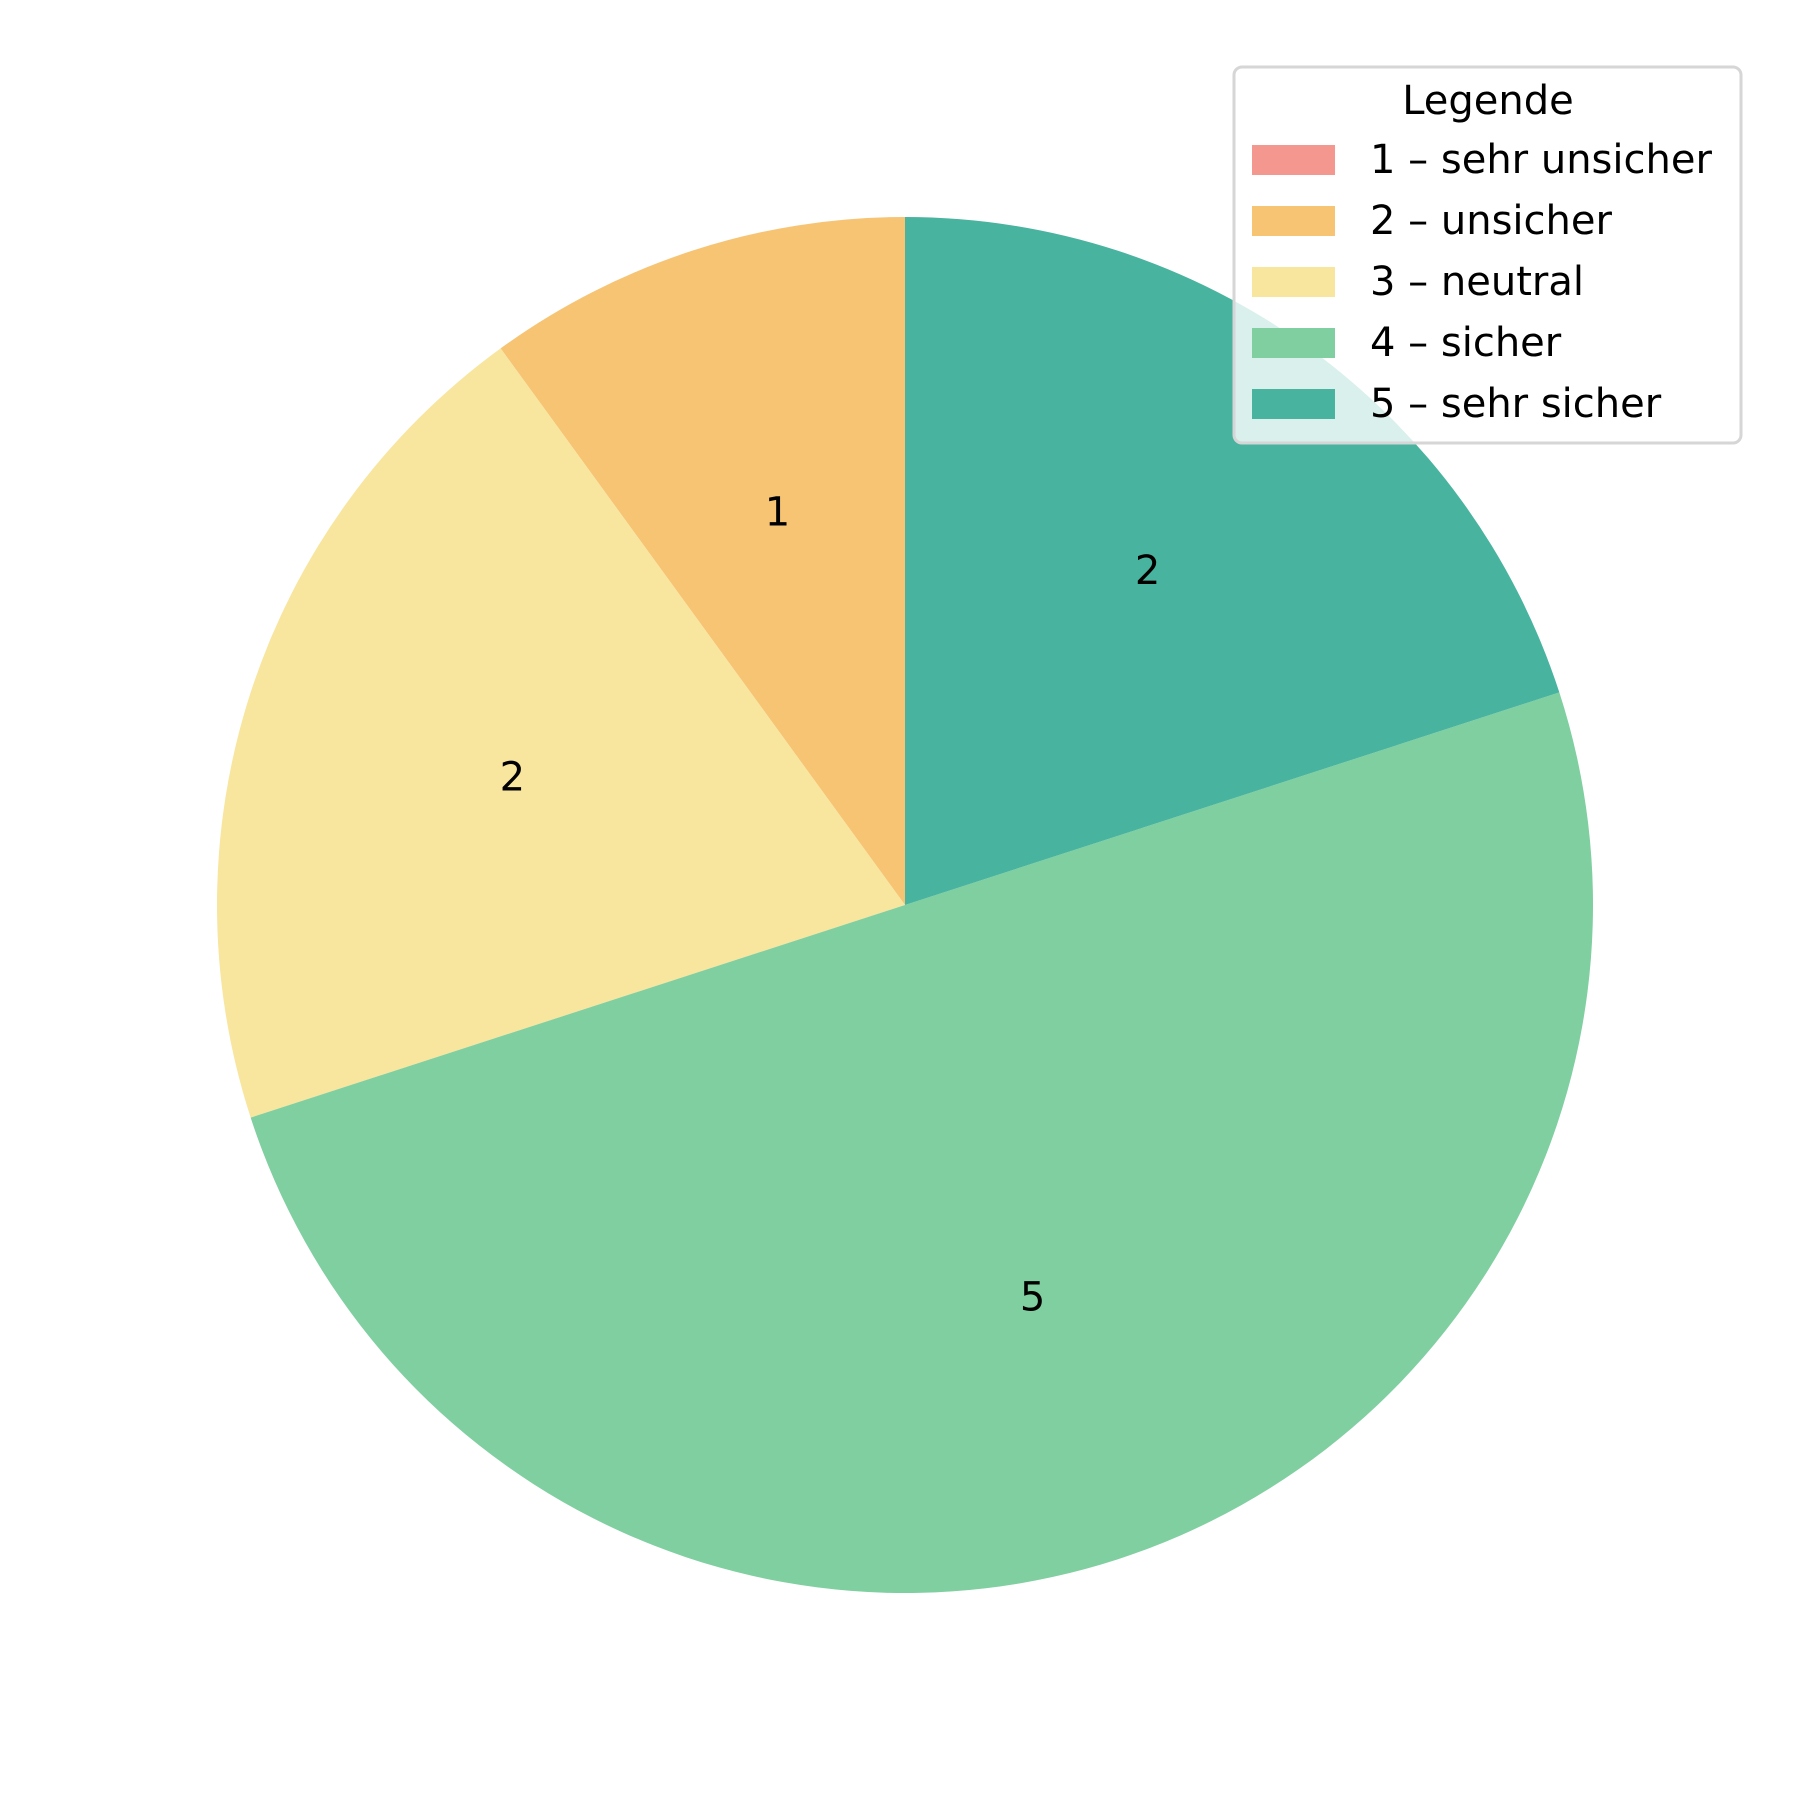 Image resolution: width=1800 pixels, height=1800 pixels. I want to click on pie-slice-label-5: 2, so click(1147, 571).